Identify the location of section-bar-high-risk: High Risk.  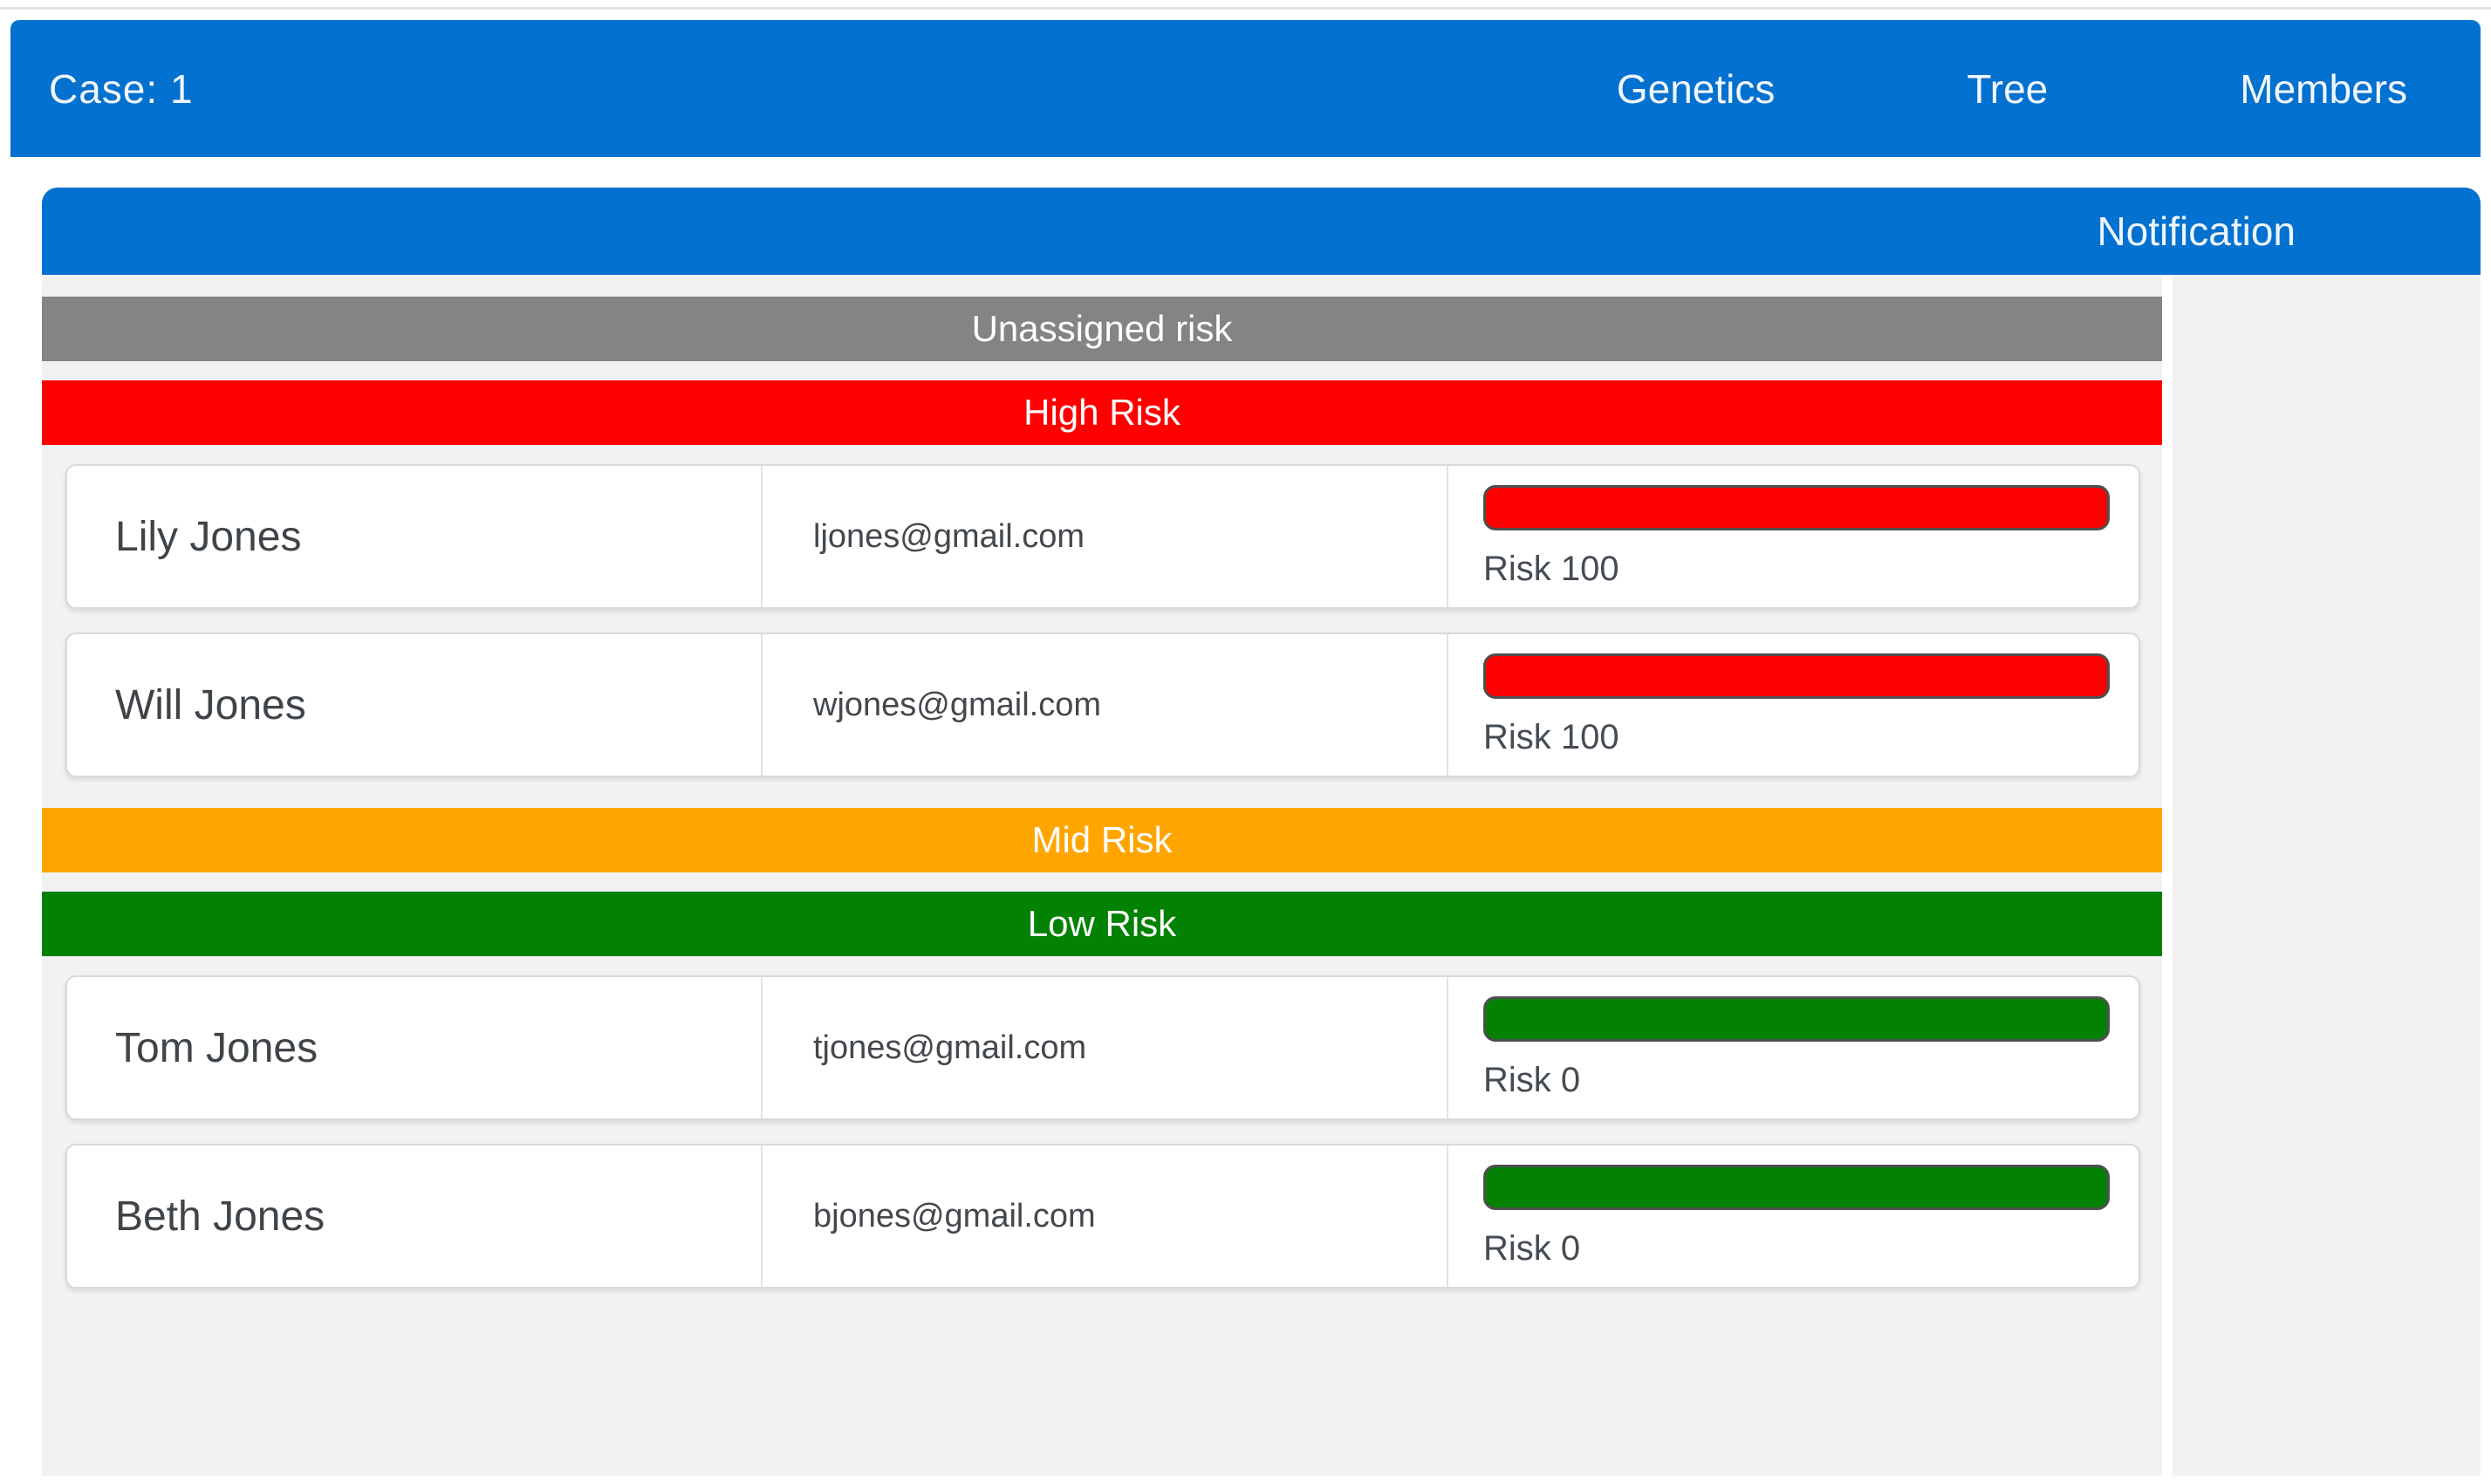
(1102, 412).